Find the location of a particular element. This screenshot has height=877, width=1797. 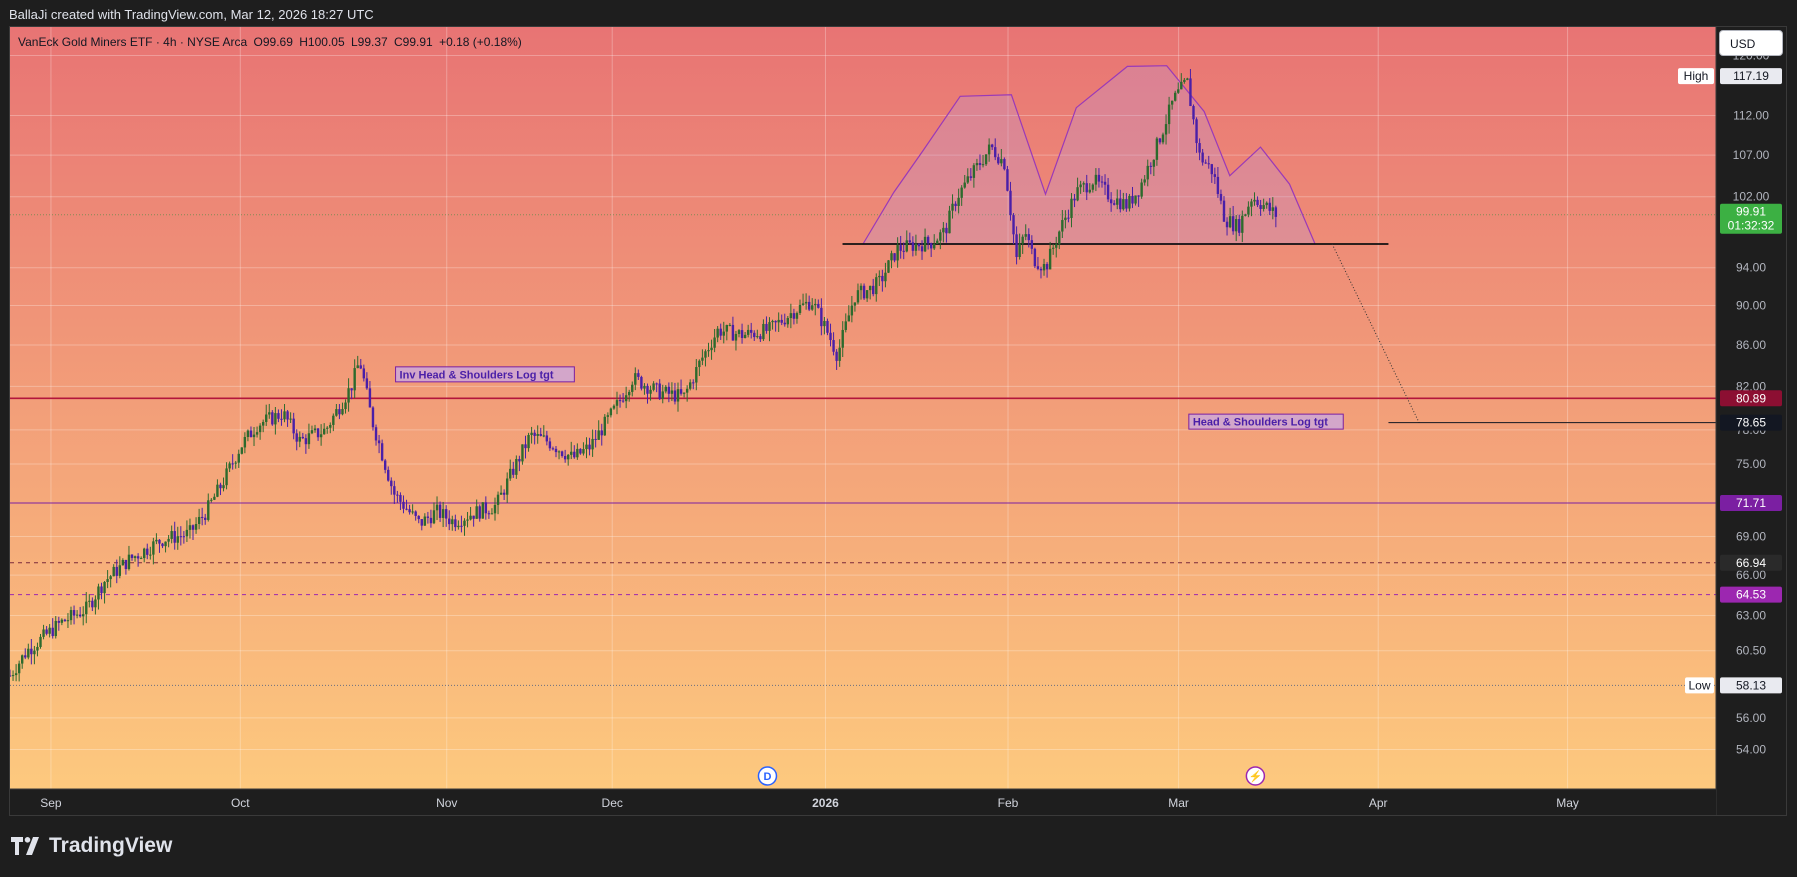

currency-button: USD is located at coordinates (1751, 43).